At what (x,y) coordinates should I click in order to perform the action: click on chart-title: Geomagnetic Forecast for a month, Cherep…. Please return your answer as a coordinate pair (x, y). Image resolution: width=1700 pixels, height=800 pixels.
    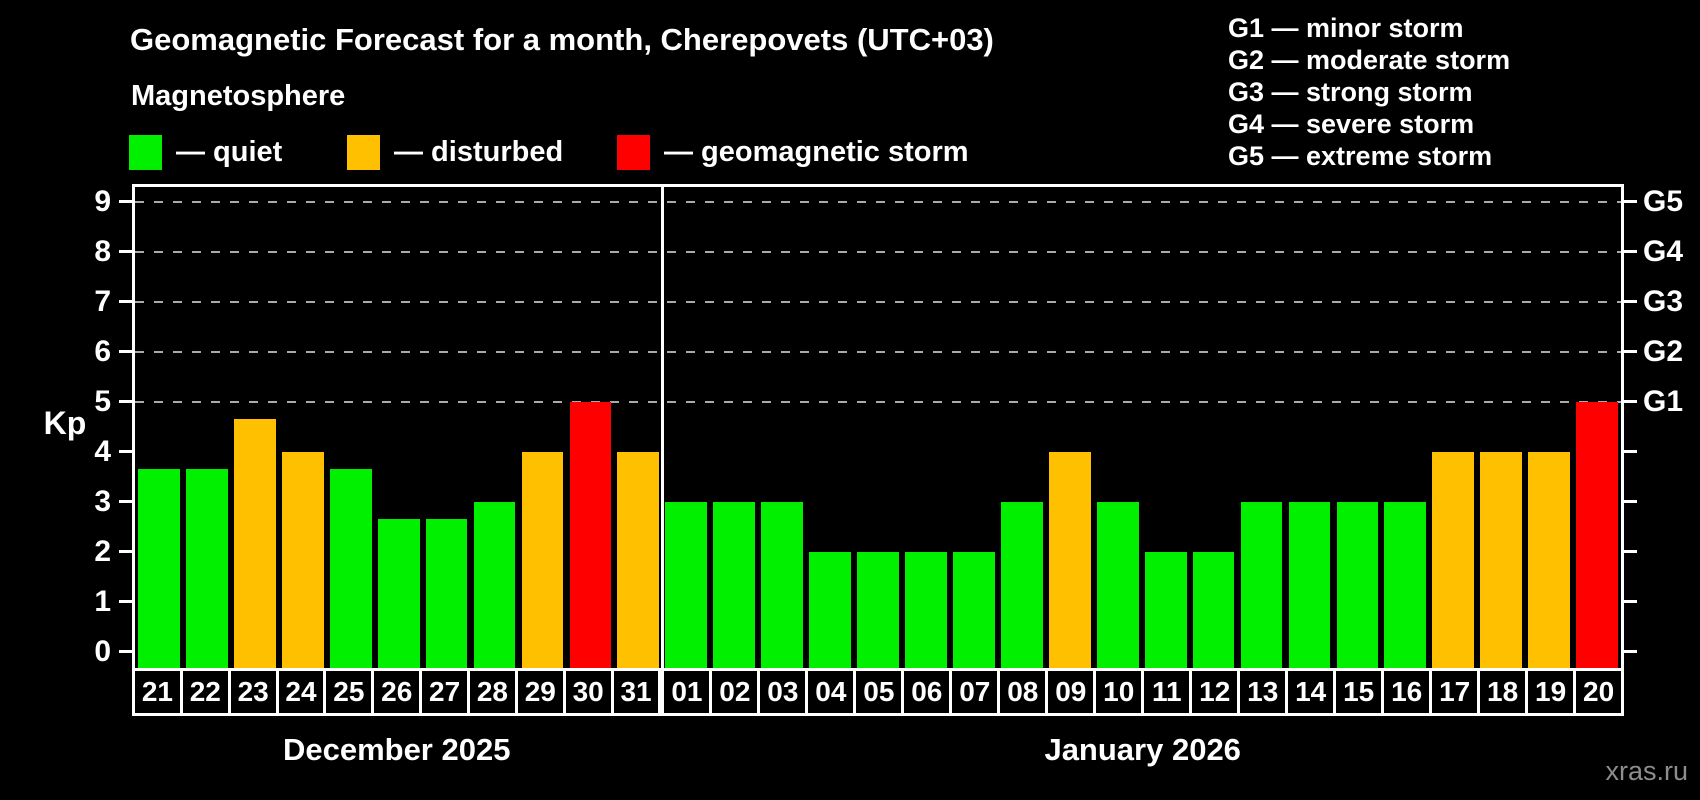
    Looking at the image, I should click on (562, 39).